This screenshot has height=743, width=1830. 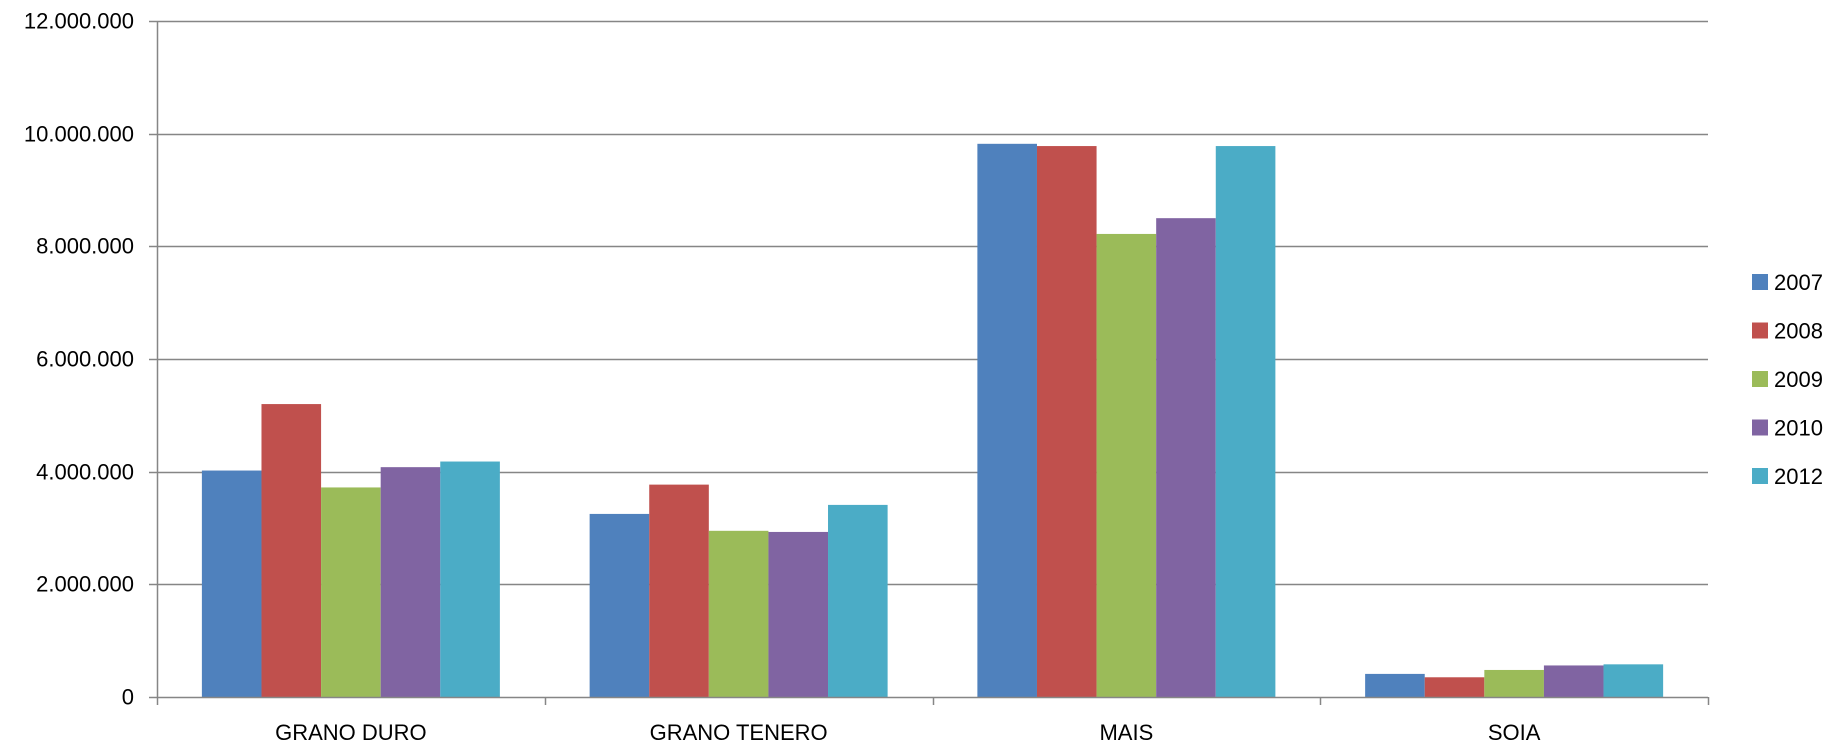 I want to click on y-tick-label: 10.000.000, so click(x=79, y=134).